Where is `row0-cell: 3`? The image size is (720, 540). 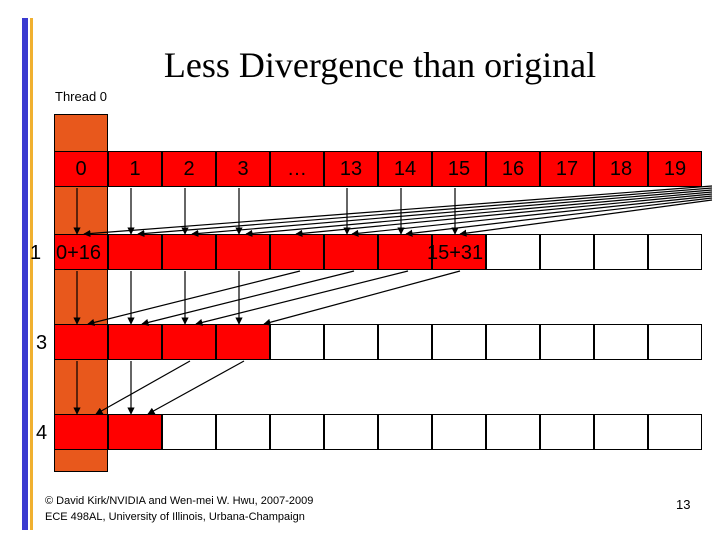 row0-cell: 3 is located at coordinates (243, 169).